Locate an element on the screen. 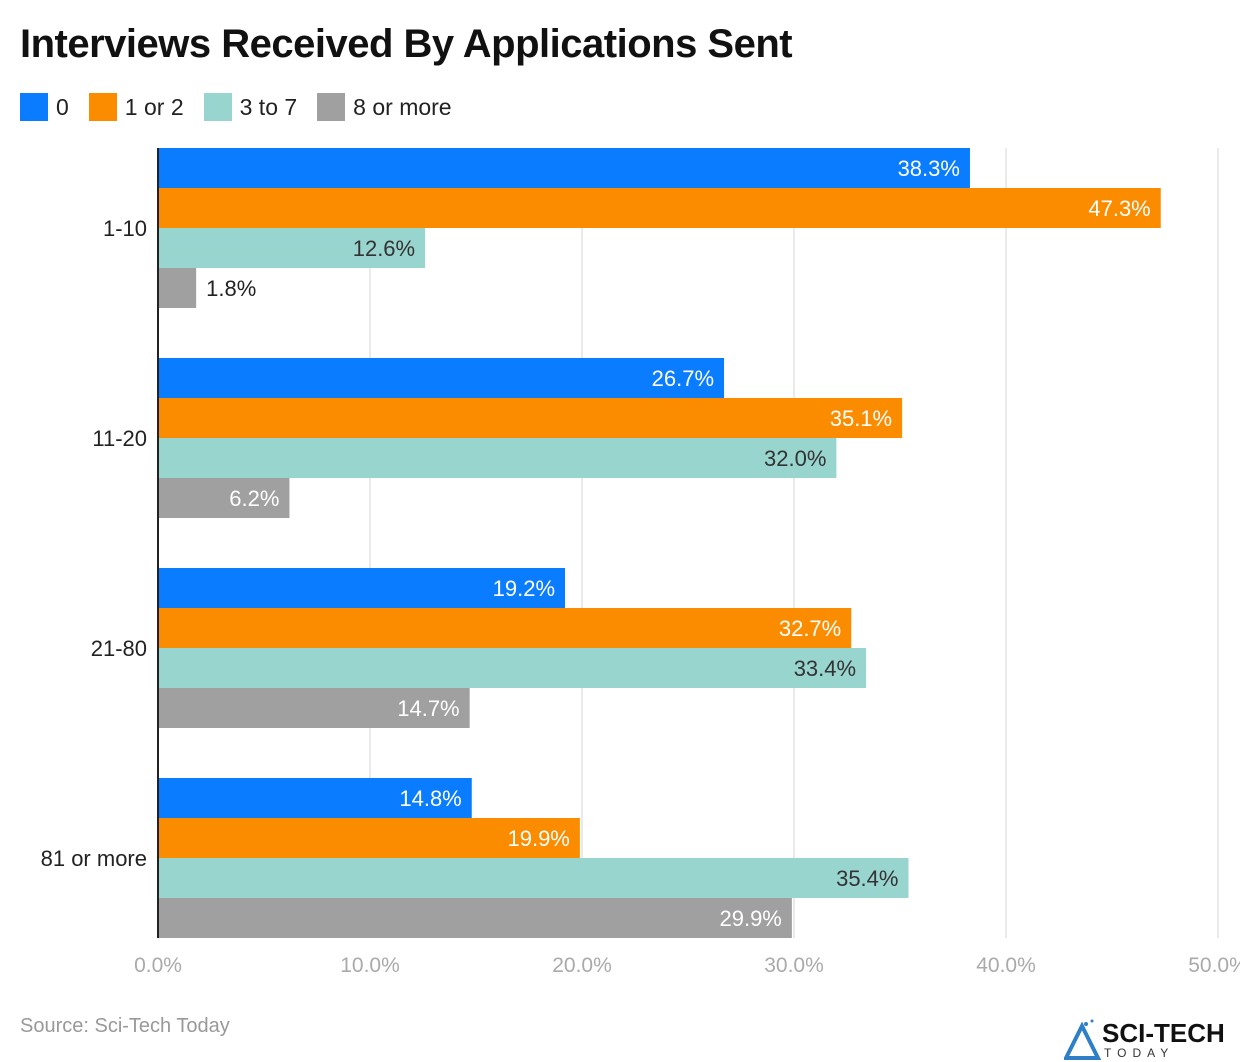 Image resolution: width=1240 pixels, height=1062 pixels. data-label: 14.7% is located at coordinates (428, 708).